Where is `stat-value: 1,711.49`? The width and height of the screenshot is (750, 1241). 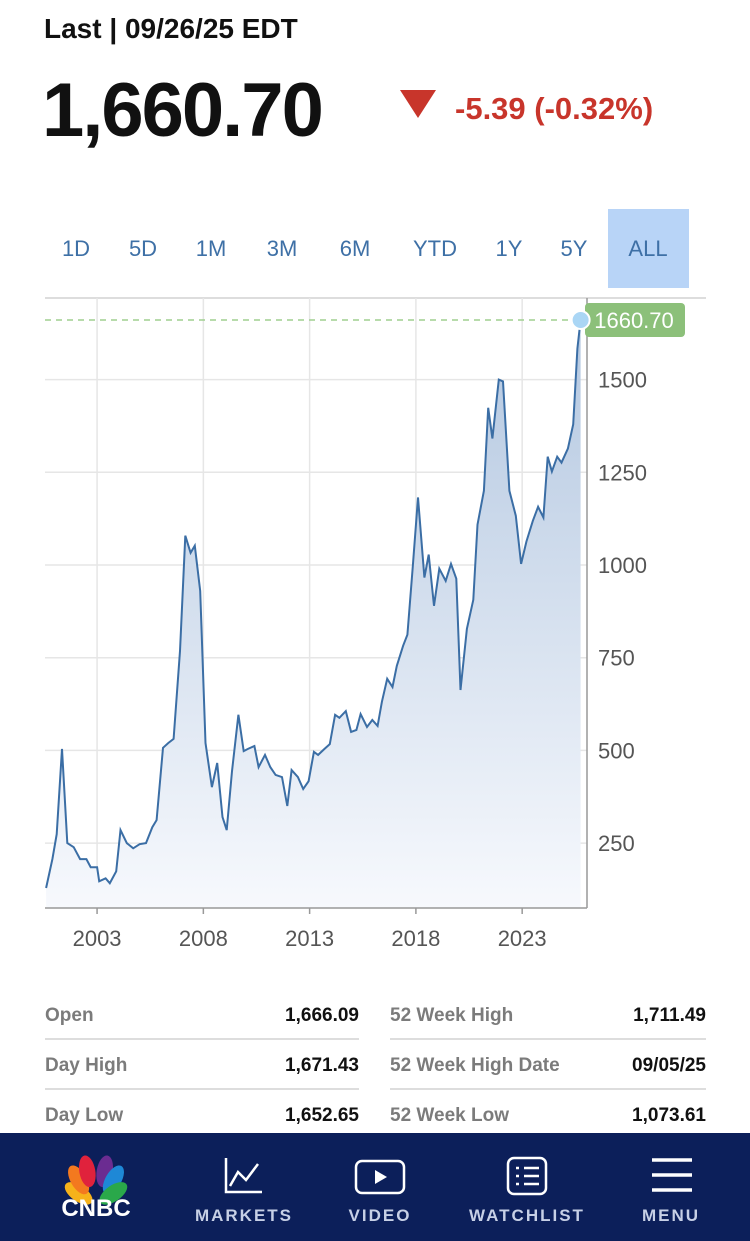
stat-value: 1,711.49 is located at coordinates (669, 1015).